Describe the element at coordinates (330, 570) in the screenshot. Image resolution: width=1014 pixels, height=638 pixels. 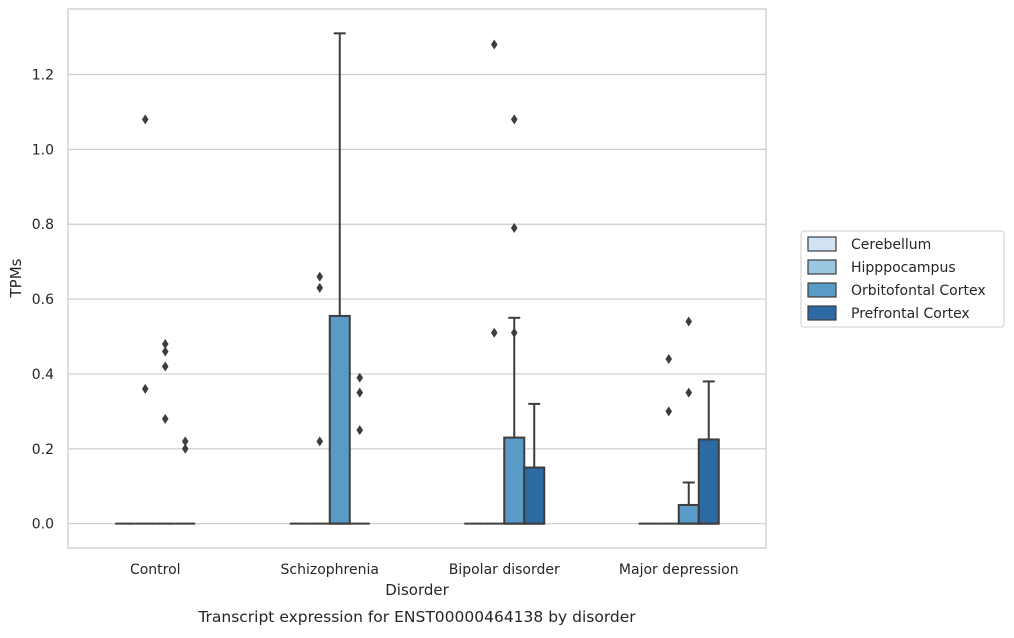
I see `x-tick-label: Schizophrenia` at that location.